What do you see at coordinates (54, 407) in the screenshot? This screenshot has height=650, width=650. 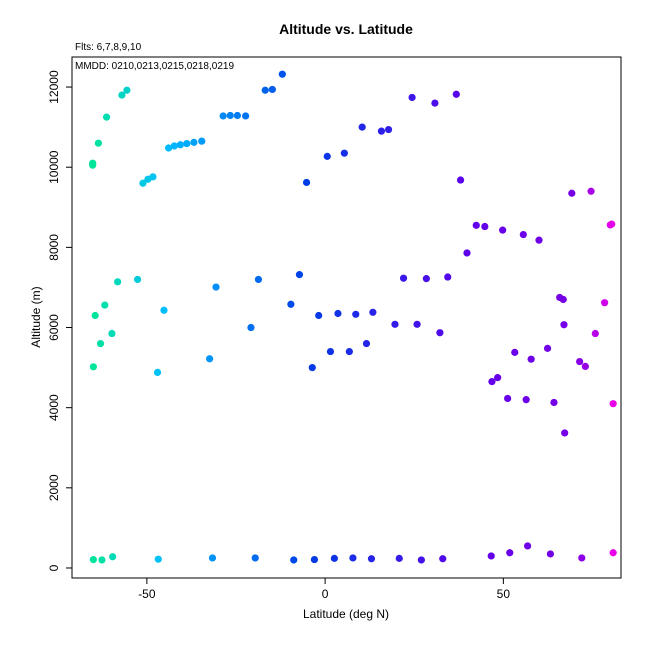 I see `y-tick-label: 4000` at bounding box center [54, 407].